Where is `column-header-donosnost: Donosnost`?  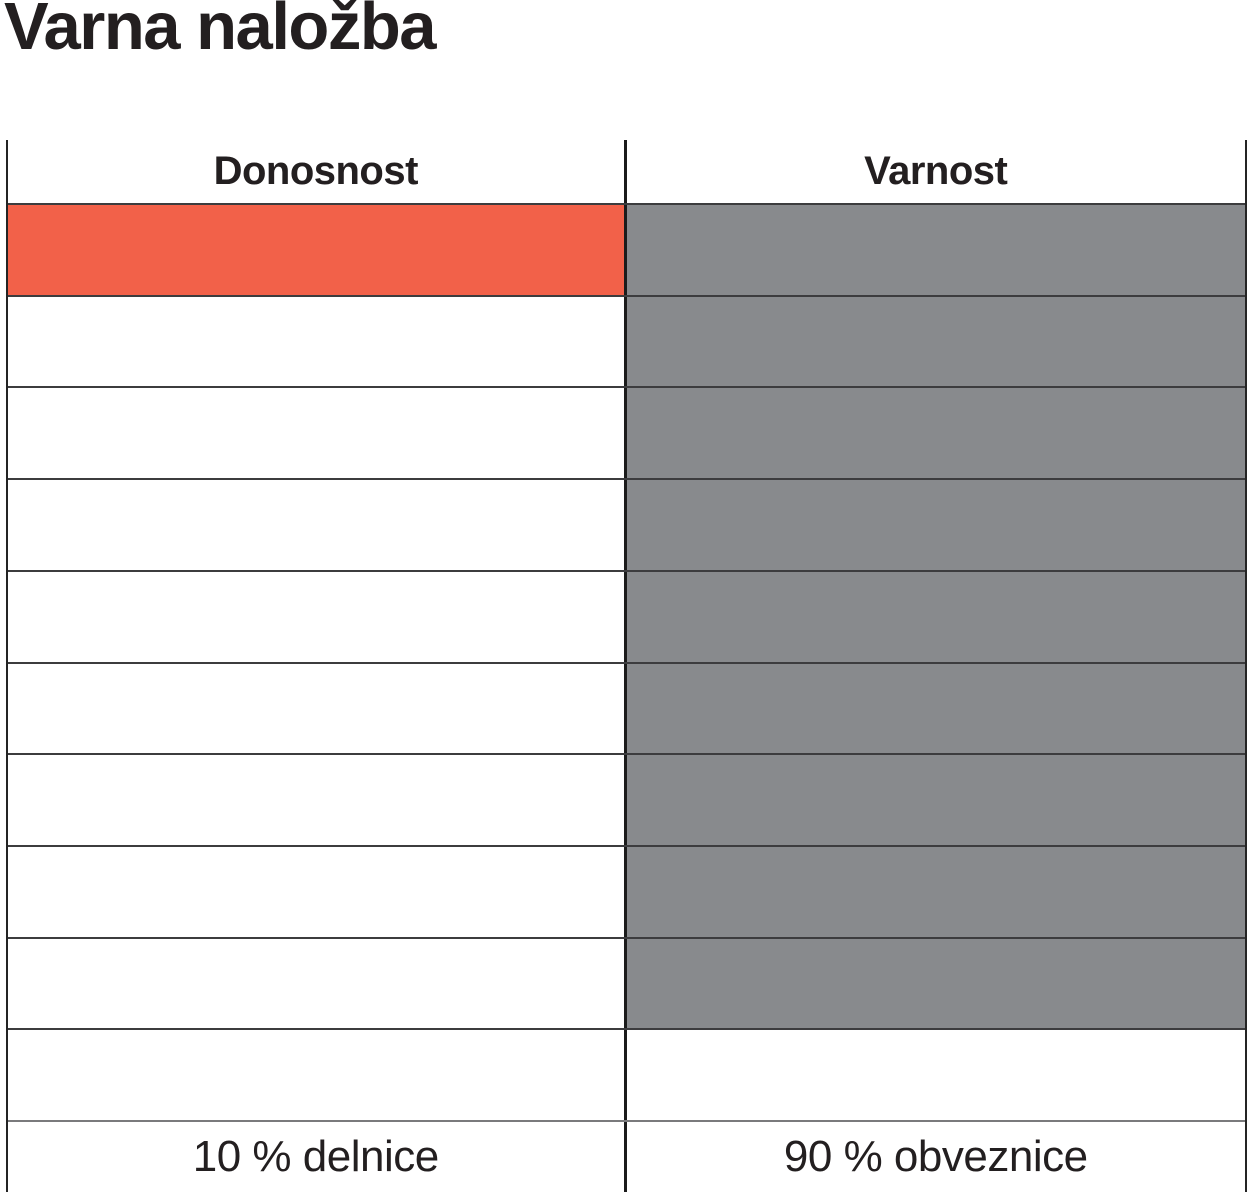 column-header-donosnost: Donosnost is located at coordinates (317, 171).